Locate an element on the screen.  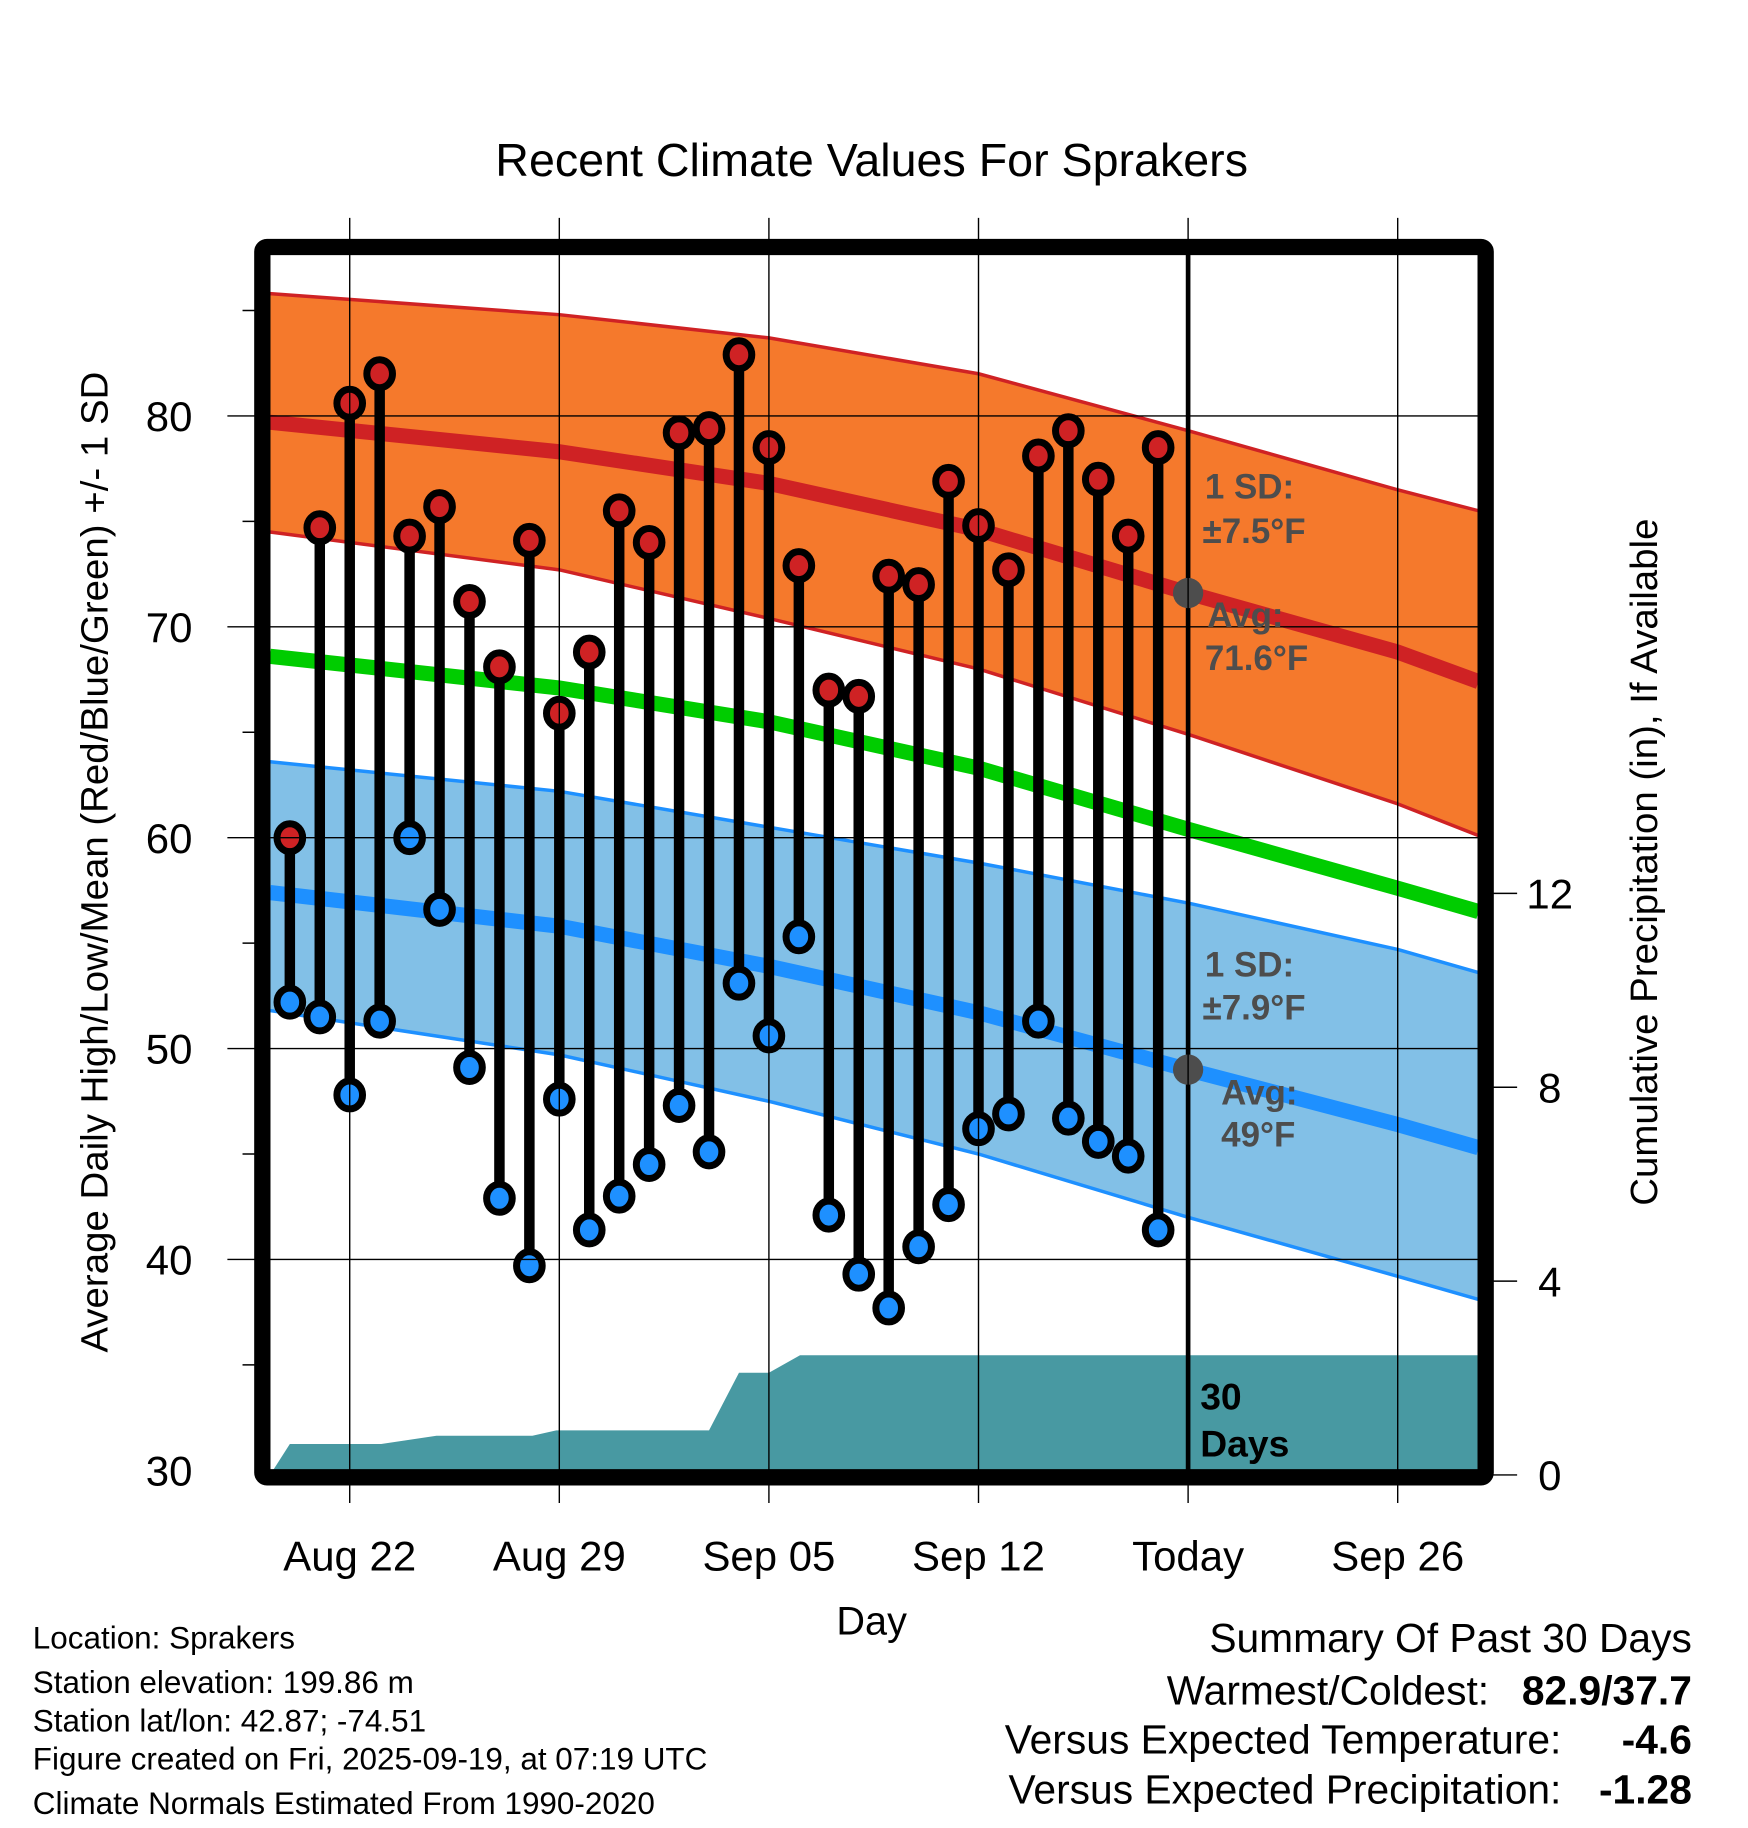
temp-anomaly-label: Versus Expected Temperature: is located at coordinates (1283, 1739).